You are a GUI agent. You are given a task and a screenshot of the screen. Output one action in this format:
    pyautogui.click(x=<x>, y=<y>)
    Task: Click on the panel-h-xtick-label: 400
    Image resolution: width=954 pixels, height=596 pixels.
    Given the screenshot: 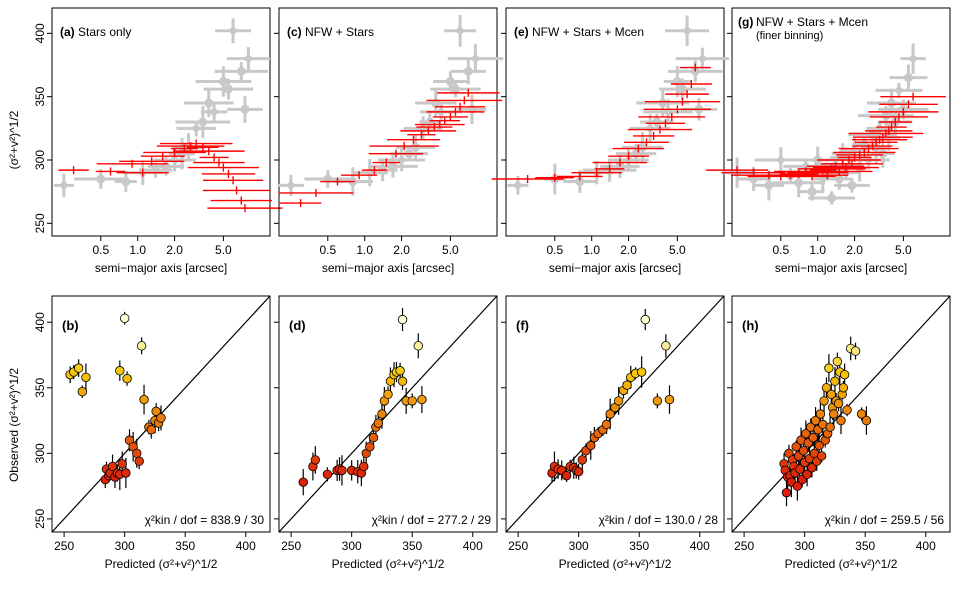 What is the action you would take?
    pyautogui.click(x=926, y=546)
    